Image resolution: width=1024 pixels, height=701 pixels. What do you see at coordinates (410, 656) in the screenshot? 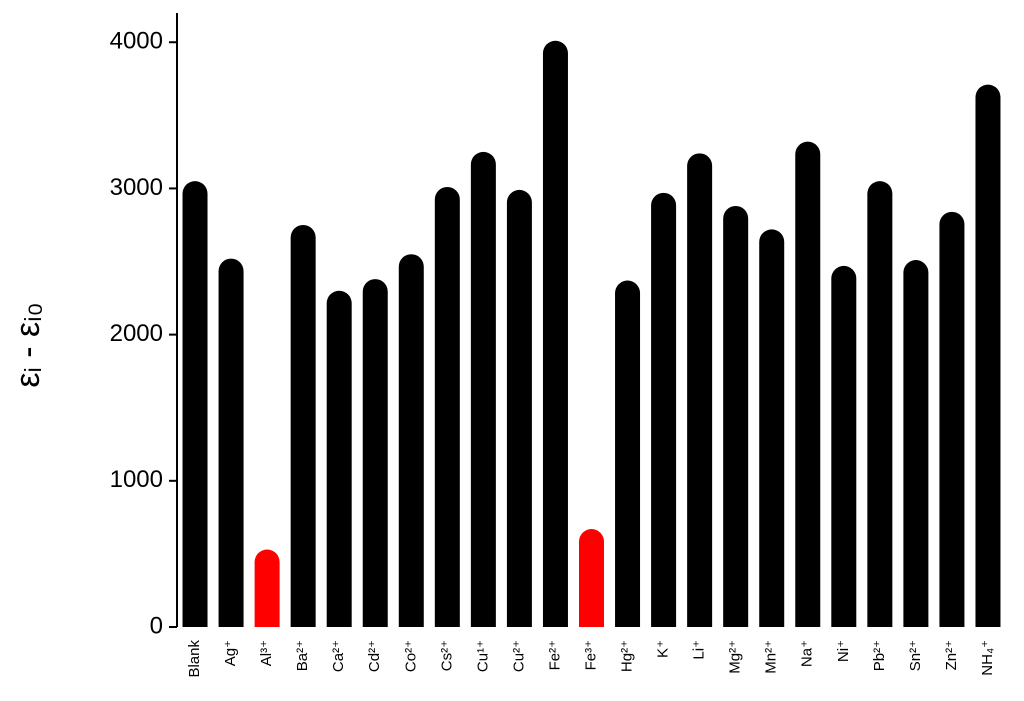
I see `x-tick-label: Co²⁺` at bounding box center [410, 656].